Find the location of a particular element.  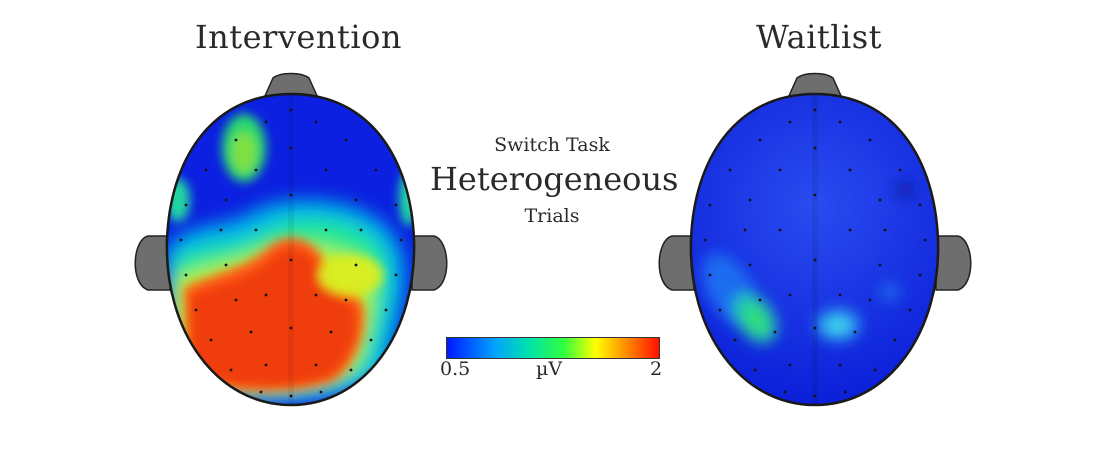

colorbar is located at coordinates (553, 348).